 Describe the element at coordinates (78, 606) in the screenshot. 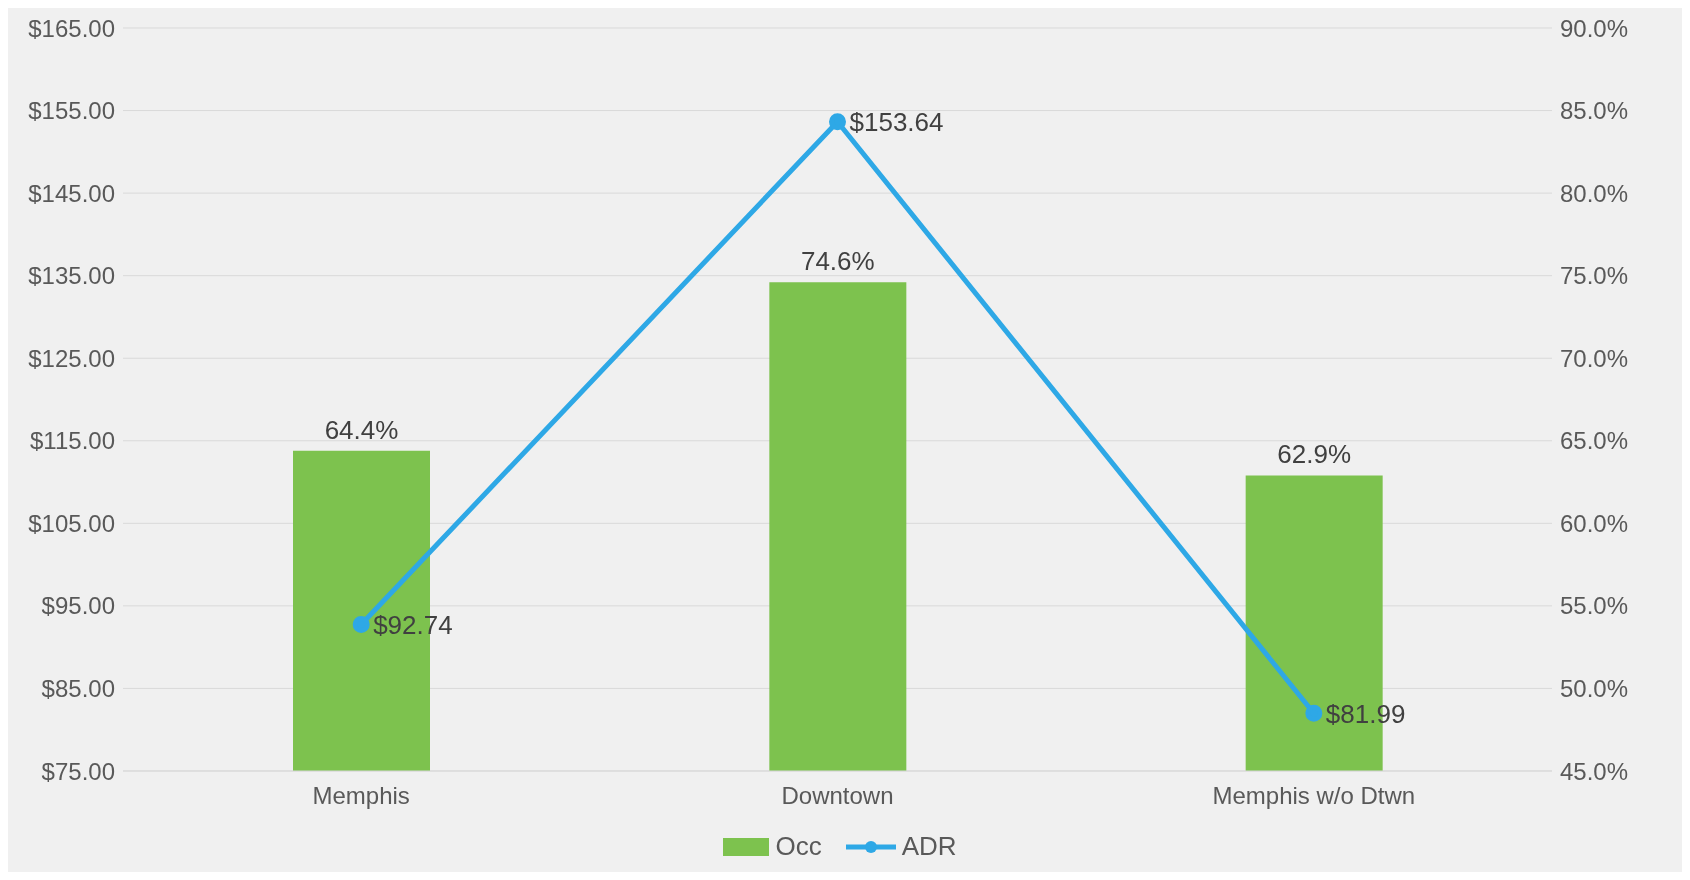

I see `y-tick-label: $95.00` at that location.